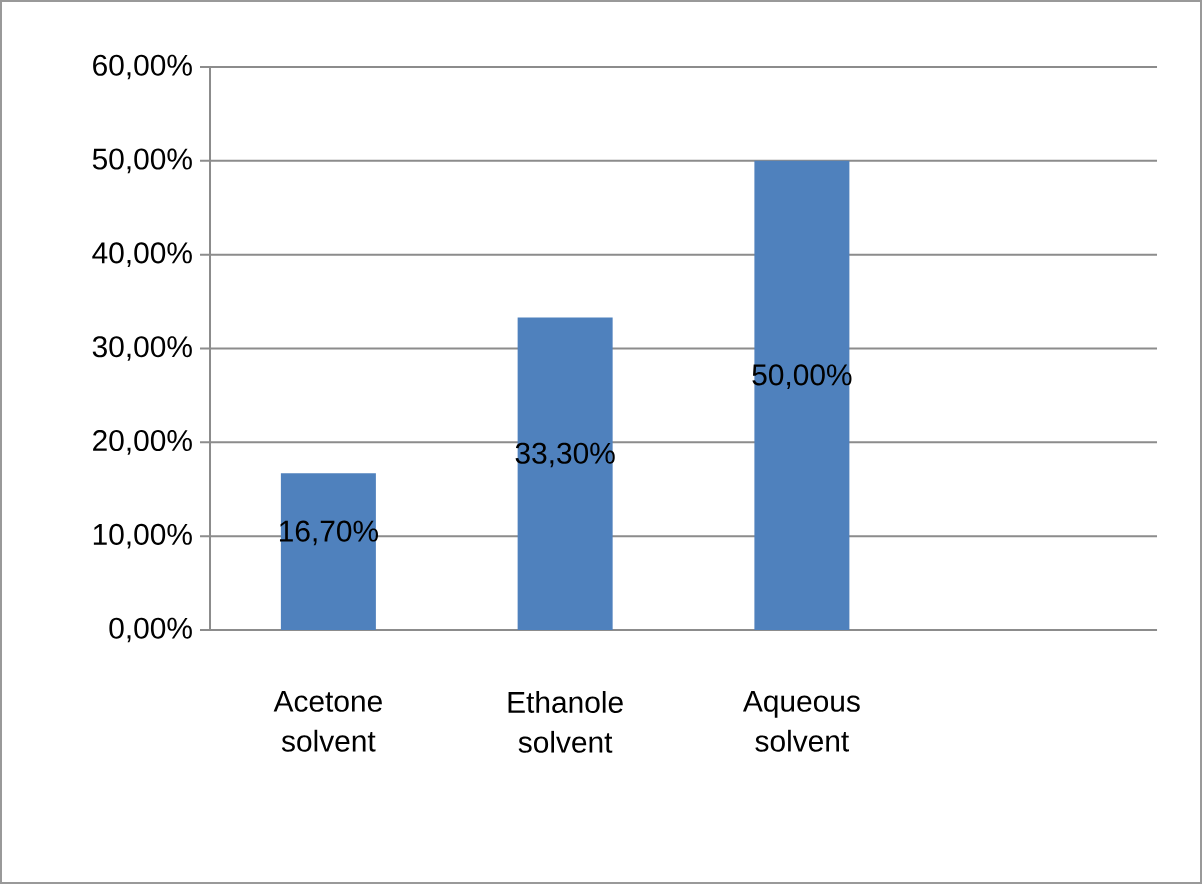  What do you see at coordinates (142, 442) in the screenshot?
I see `y-tick-label: 20,00%` at bounding box center [142, 442].